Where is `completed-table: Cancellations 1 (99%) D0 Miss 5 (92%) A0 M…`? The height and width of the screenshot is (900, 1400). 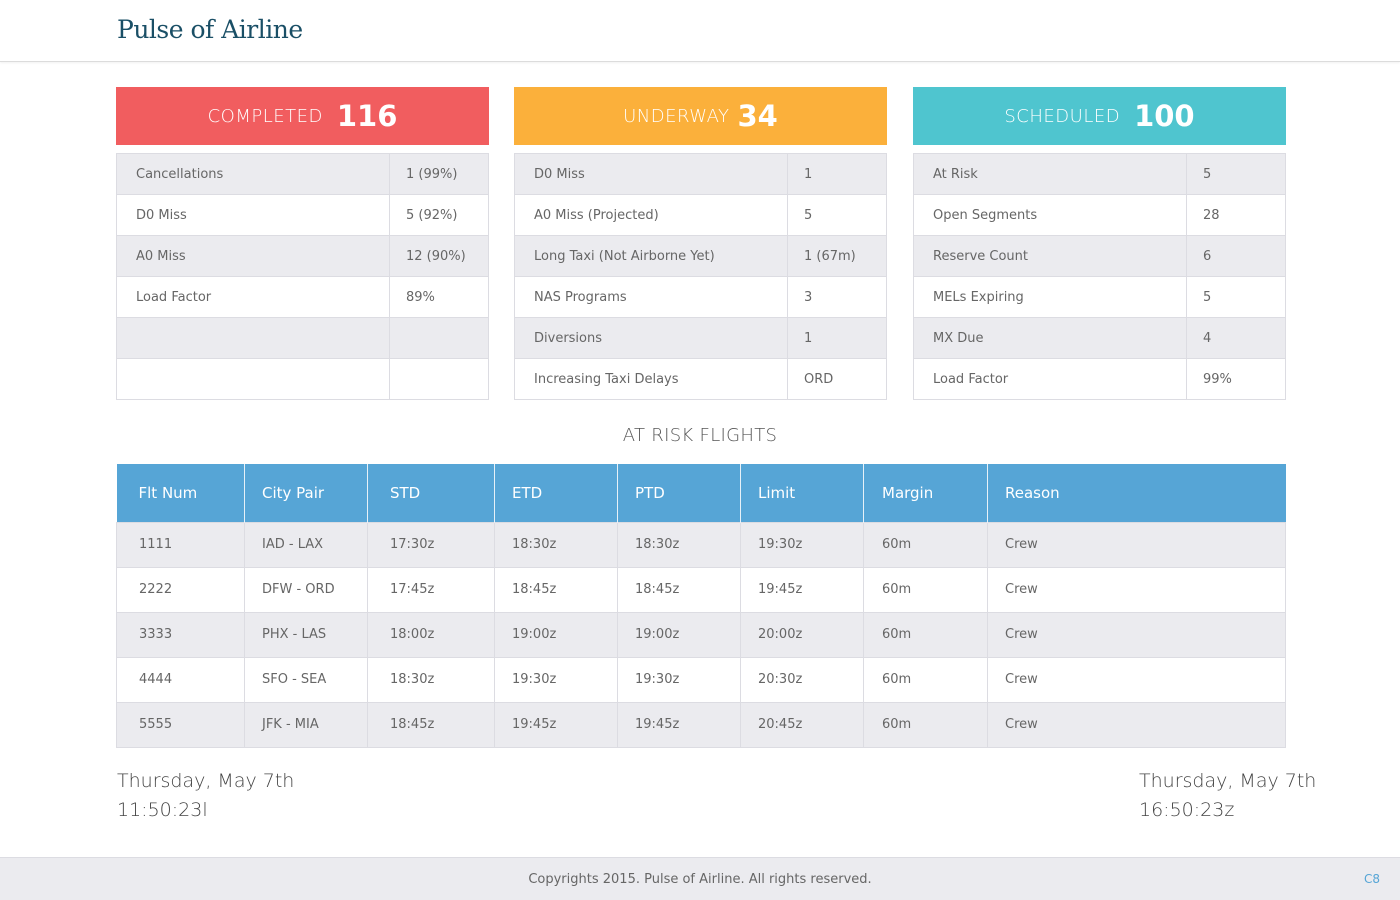
completed-table: Cancellations 1 (99%) D0 Miss 5 (92%) A0 M… is located at coordinates (302, 276).